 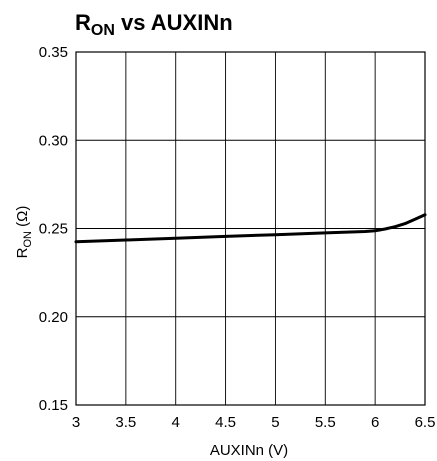 What do you see at coordinates (125, 422) in the screenshot?
I see `x-tick-label: 3.5` at bounding box center [125, 422].